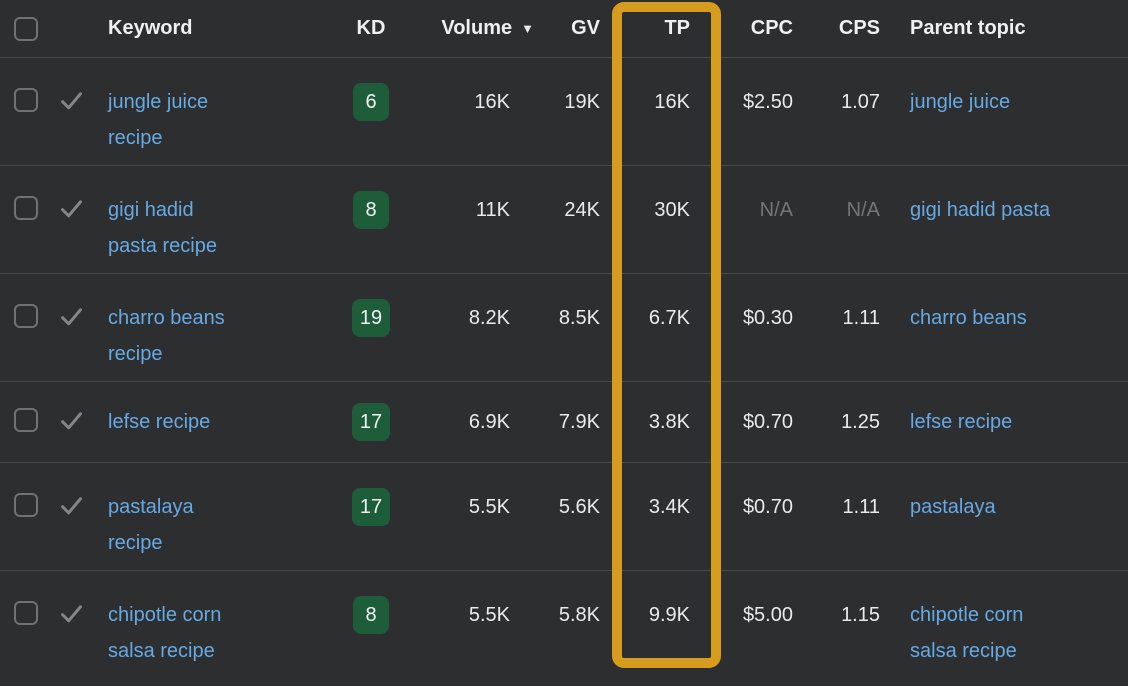 Image resolution: width=1128 pixels, height=686 pixels. Describe the element at coordinates (527, 28) in the screenshot. I see `sort-desc-icon: ▼` at that location.